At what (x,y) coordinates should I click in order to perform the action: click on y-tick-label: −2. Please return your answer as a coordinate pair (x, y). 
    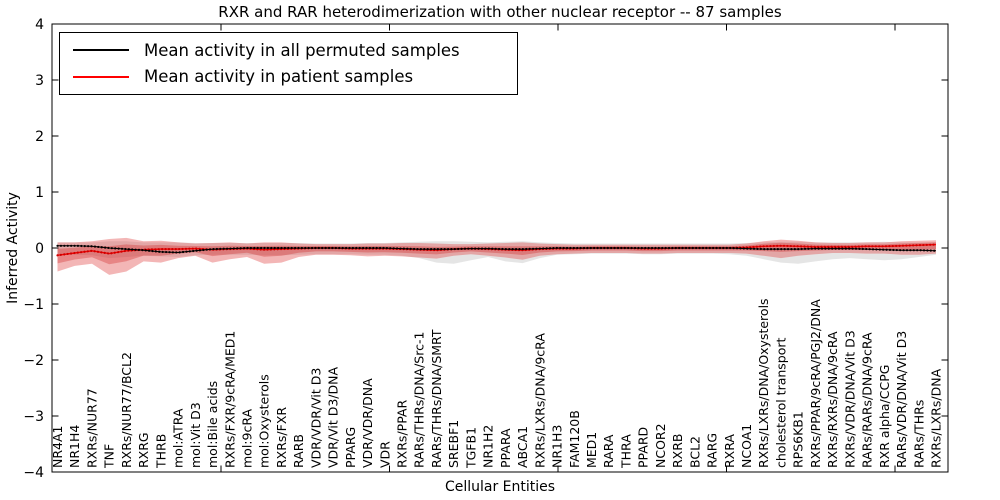
    Looking at the image, I should click on (33, 361).